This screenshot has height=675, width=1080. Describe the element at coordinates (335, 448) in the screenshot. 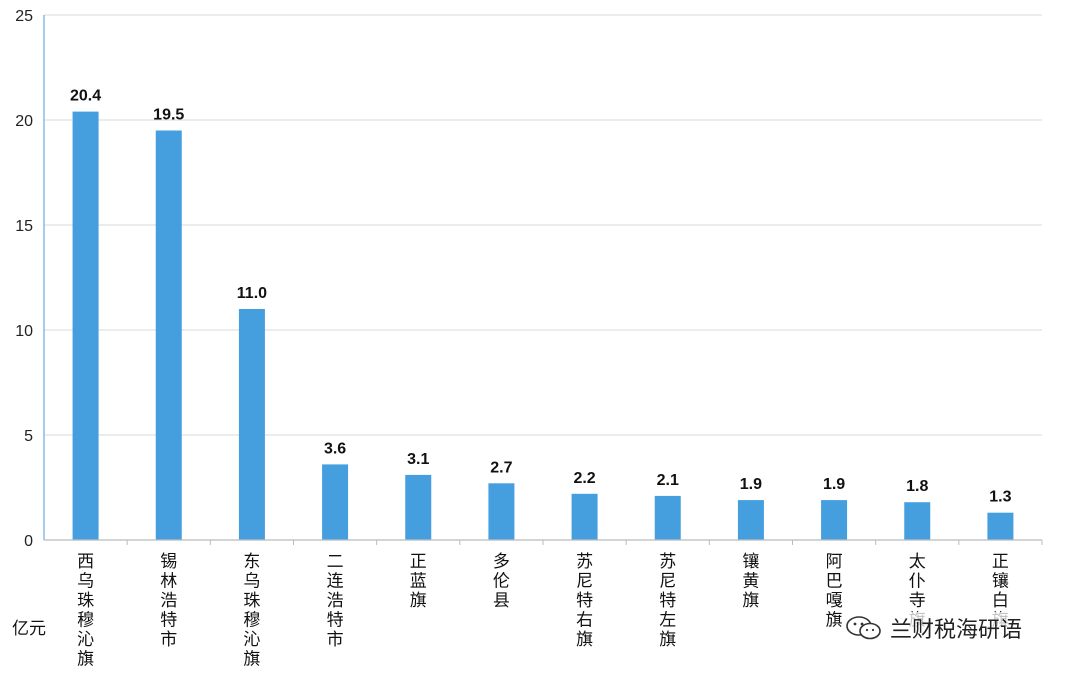

I see `data-label: 3.6` at that location.